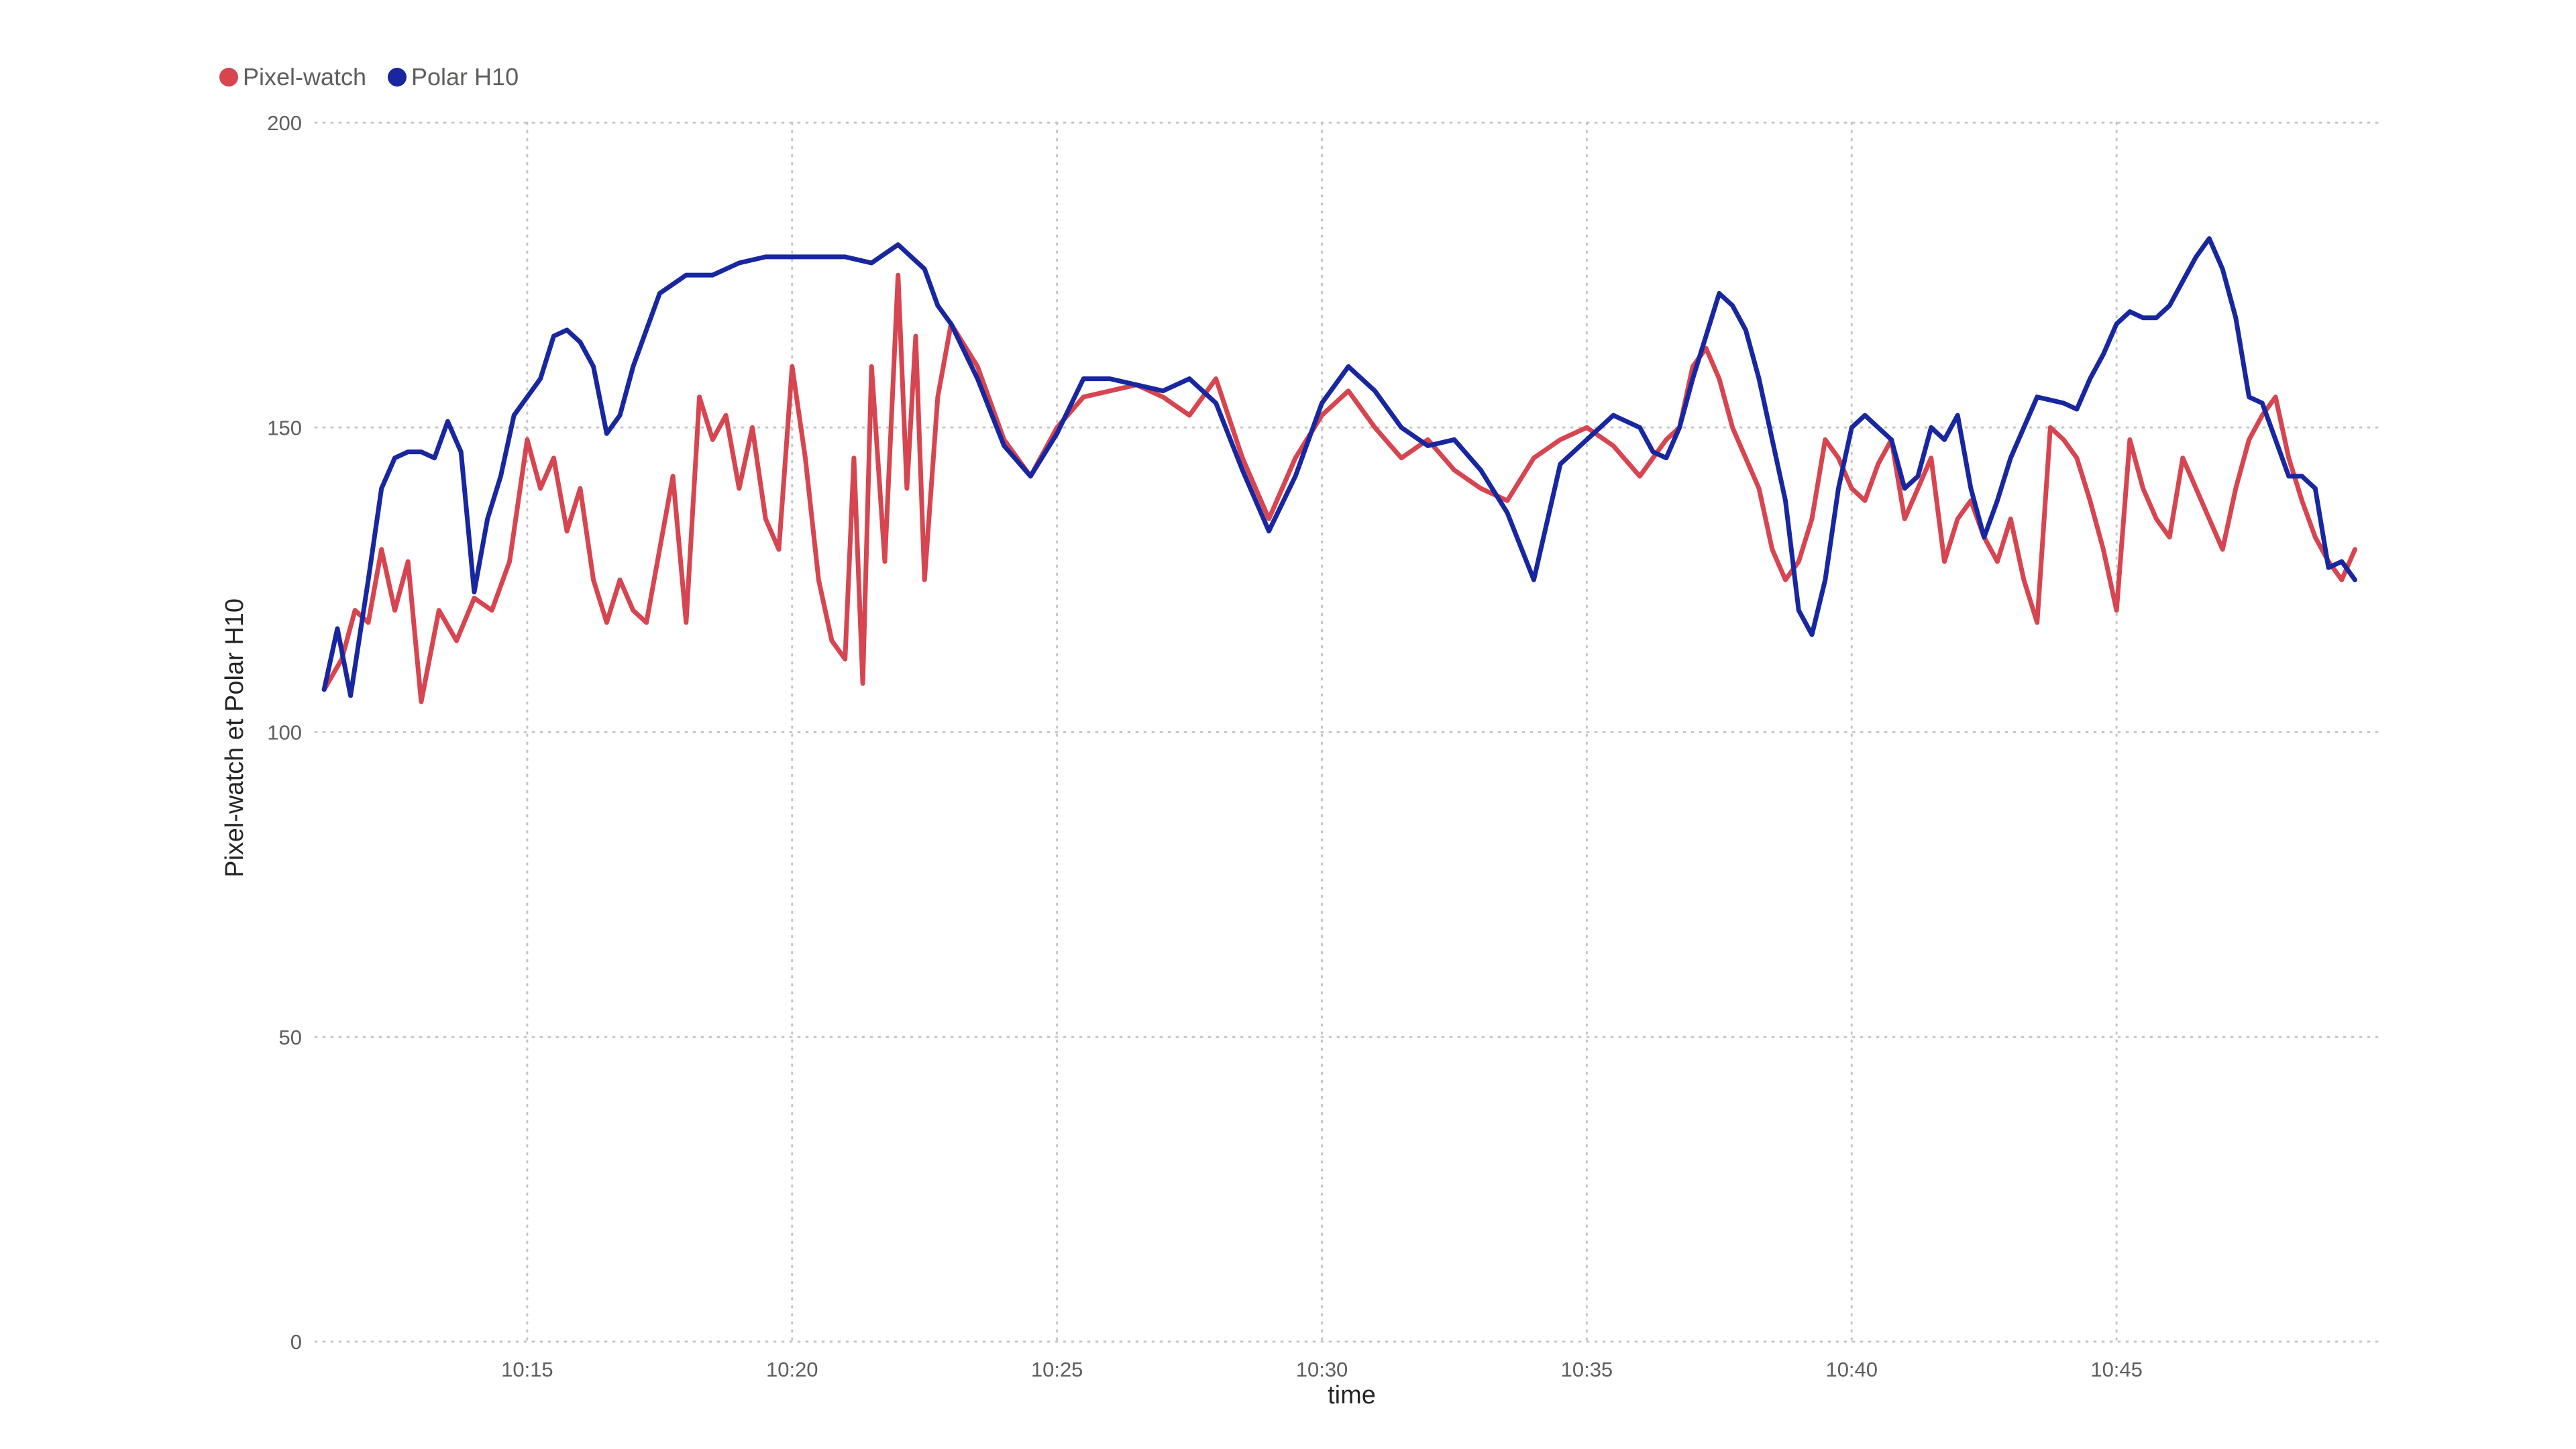  I want to click on x-axis-ticks: 10:15 10:20 10:25 10:30 10:35 10:40 10:45, so click(1322, 1369).